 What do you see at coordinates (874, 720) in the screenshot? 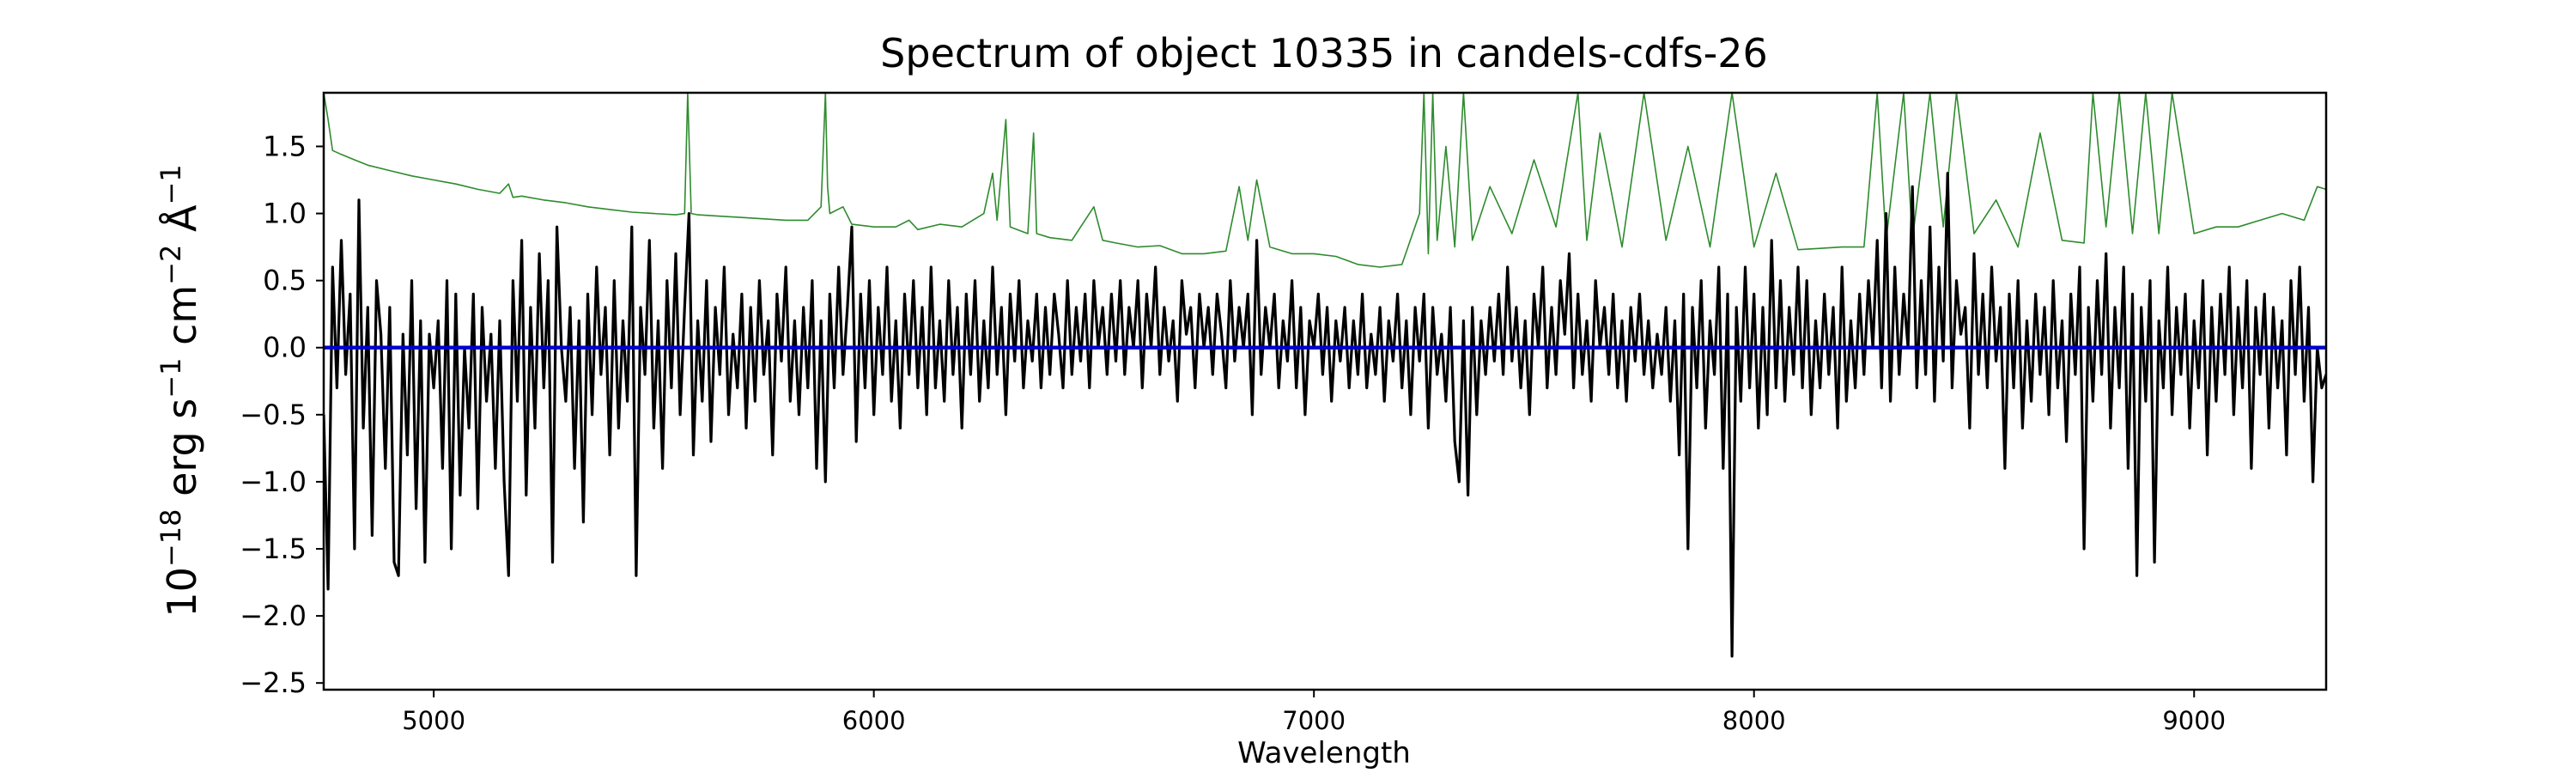
I see `x-tick-label: 6000` at bounding box center [874, 720].